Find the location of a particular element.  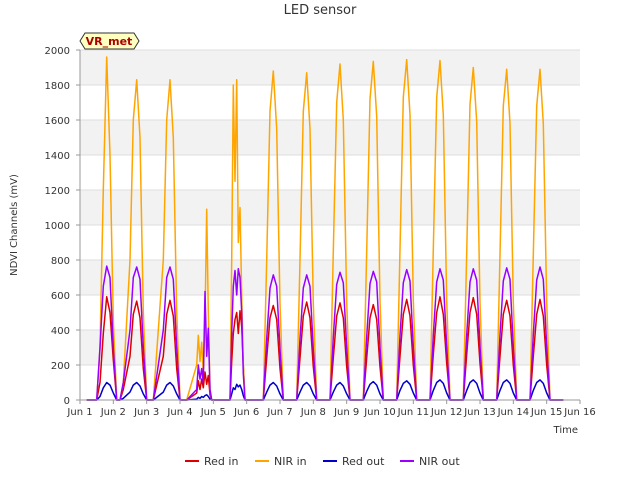

site-badge-shape is located at coordinates (109, 41).